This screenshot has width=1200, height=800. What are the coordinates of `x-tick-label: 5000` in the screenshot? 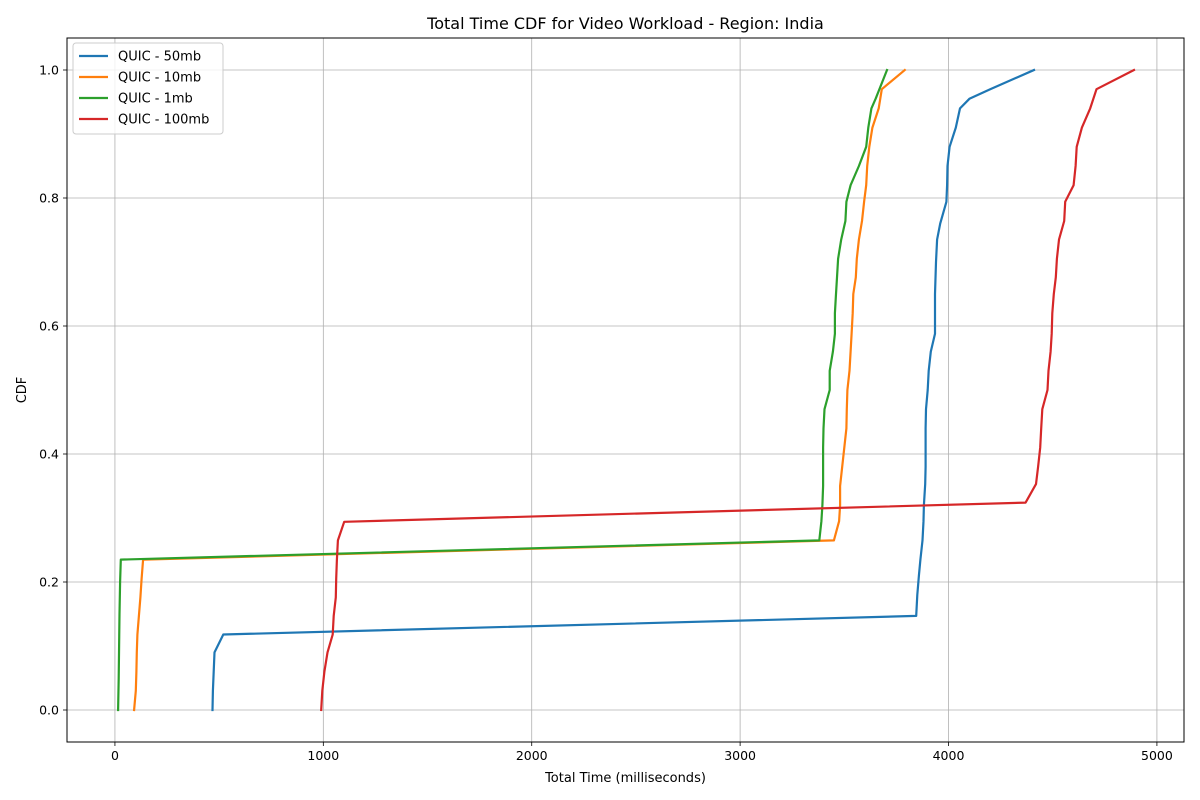 It's located at (1157, 755).